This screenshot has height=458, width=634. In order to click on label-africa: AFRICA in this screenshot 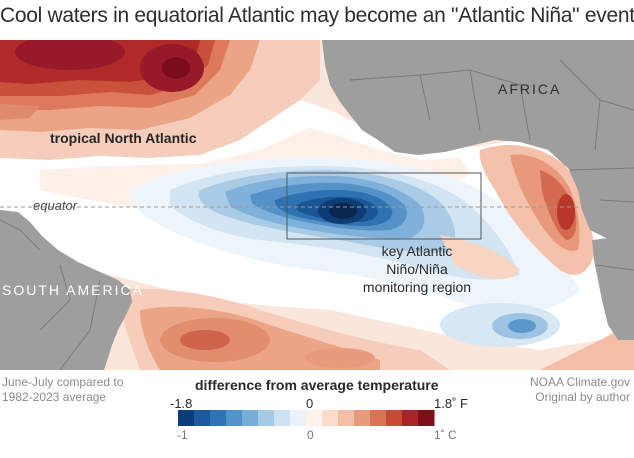, I will do `click(530, 89)`.